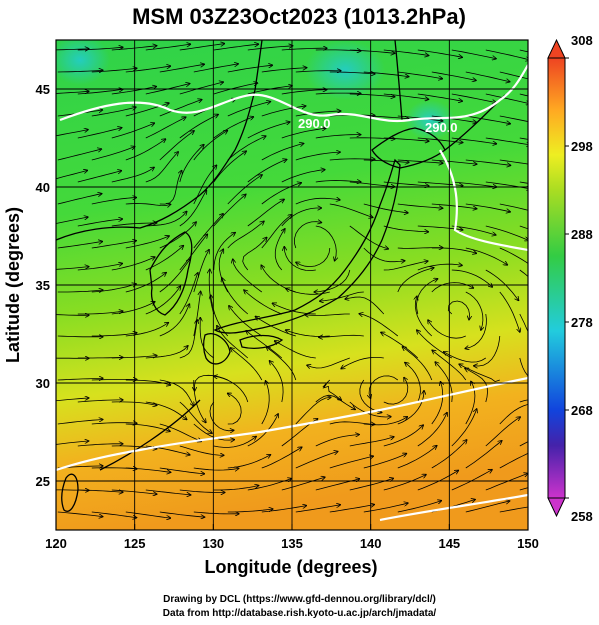  I want to click on contour-east, so click(483, 200).